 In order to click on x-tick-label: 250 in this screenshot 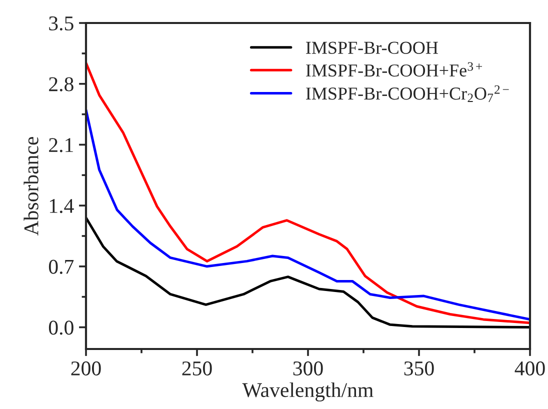, I will do `click(197, 368)`.